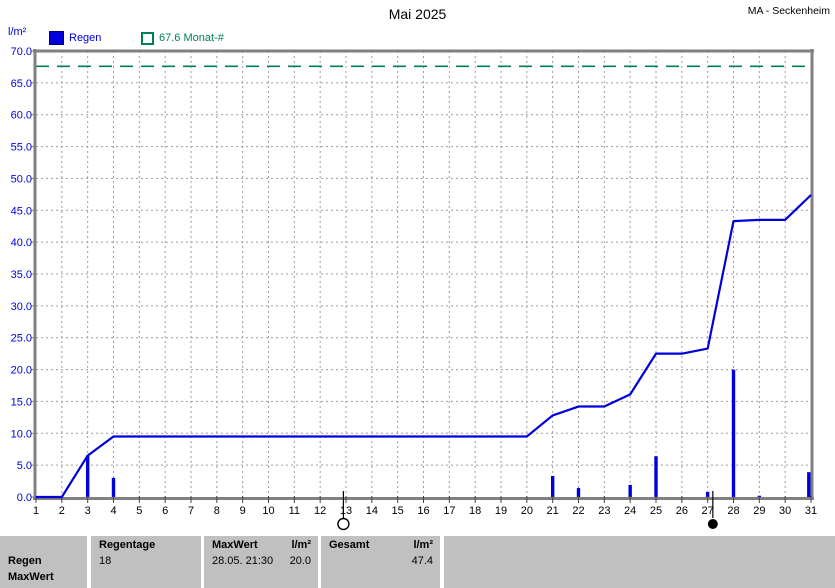 Image resolution: width=835 pixels, height=588 pixels. I want to click on summary-row-labels-cell: Regen MaxWert, so click(43, 562).